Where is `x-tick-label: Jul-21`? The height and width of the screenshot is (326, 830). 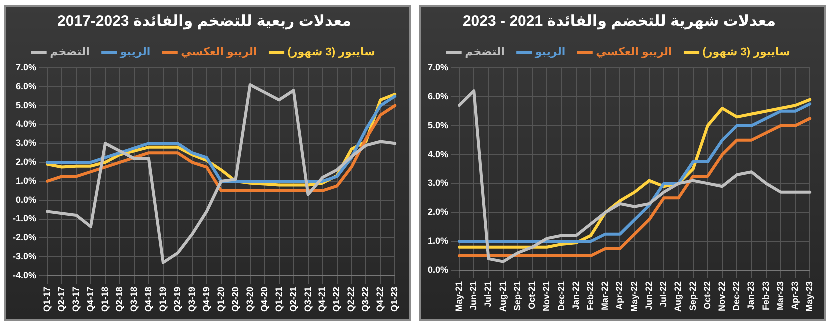 x-tick-label: Jul-21 is located at coordinates (488, 294).